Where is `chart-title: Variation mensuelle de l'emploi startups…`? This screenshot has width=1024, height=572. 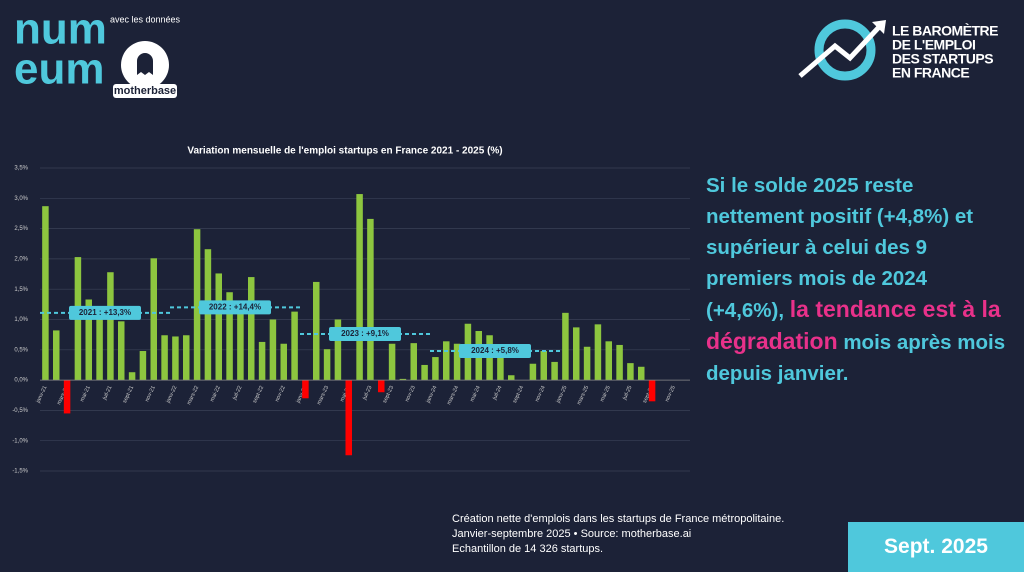
chart-title: Variation mensuelle de l'emploi startups… is located at coordinates (344, 151).